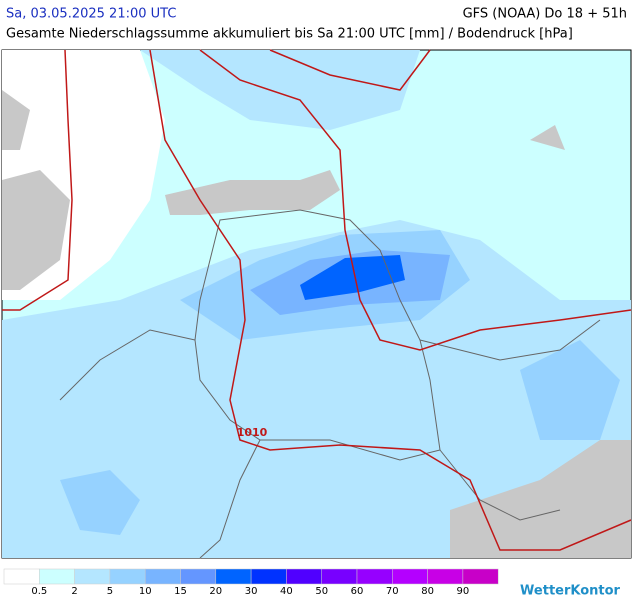 Image resolution: width=633 pixels, height=604 pixels. I want to click on legend: 0.5 2 5 10 15 20 30 40 50 60 70 80 90, so click(251, 582).